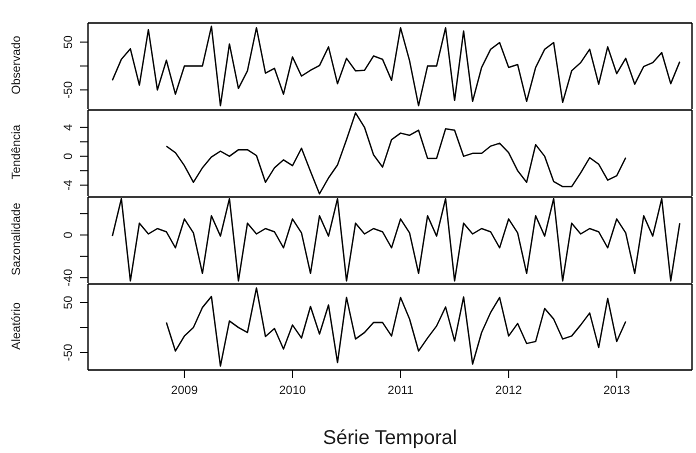 This screenshot has width=696, height=453. I want to click on x-tick-label: 2009, so click(184, 390).